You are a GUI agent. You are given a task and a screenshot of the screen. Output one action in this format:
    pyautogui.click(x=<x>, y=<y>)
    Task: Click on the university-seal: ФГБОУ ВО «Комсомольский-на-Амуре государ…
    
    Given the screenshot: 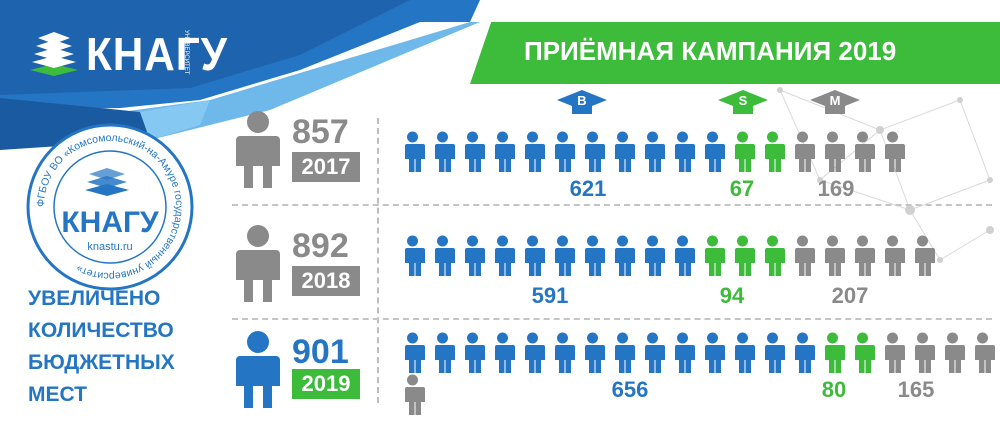 What is the action you would take?
    pyautogui.click(x=110, y=207)
    